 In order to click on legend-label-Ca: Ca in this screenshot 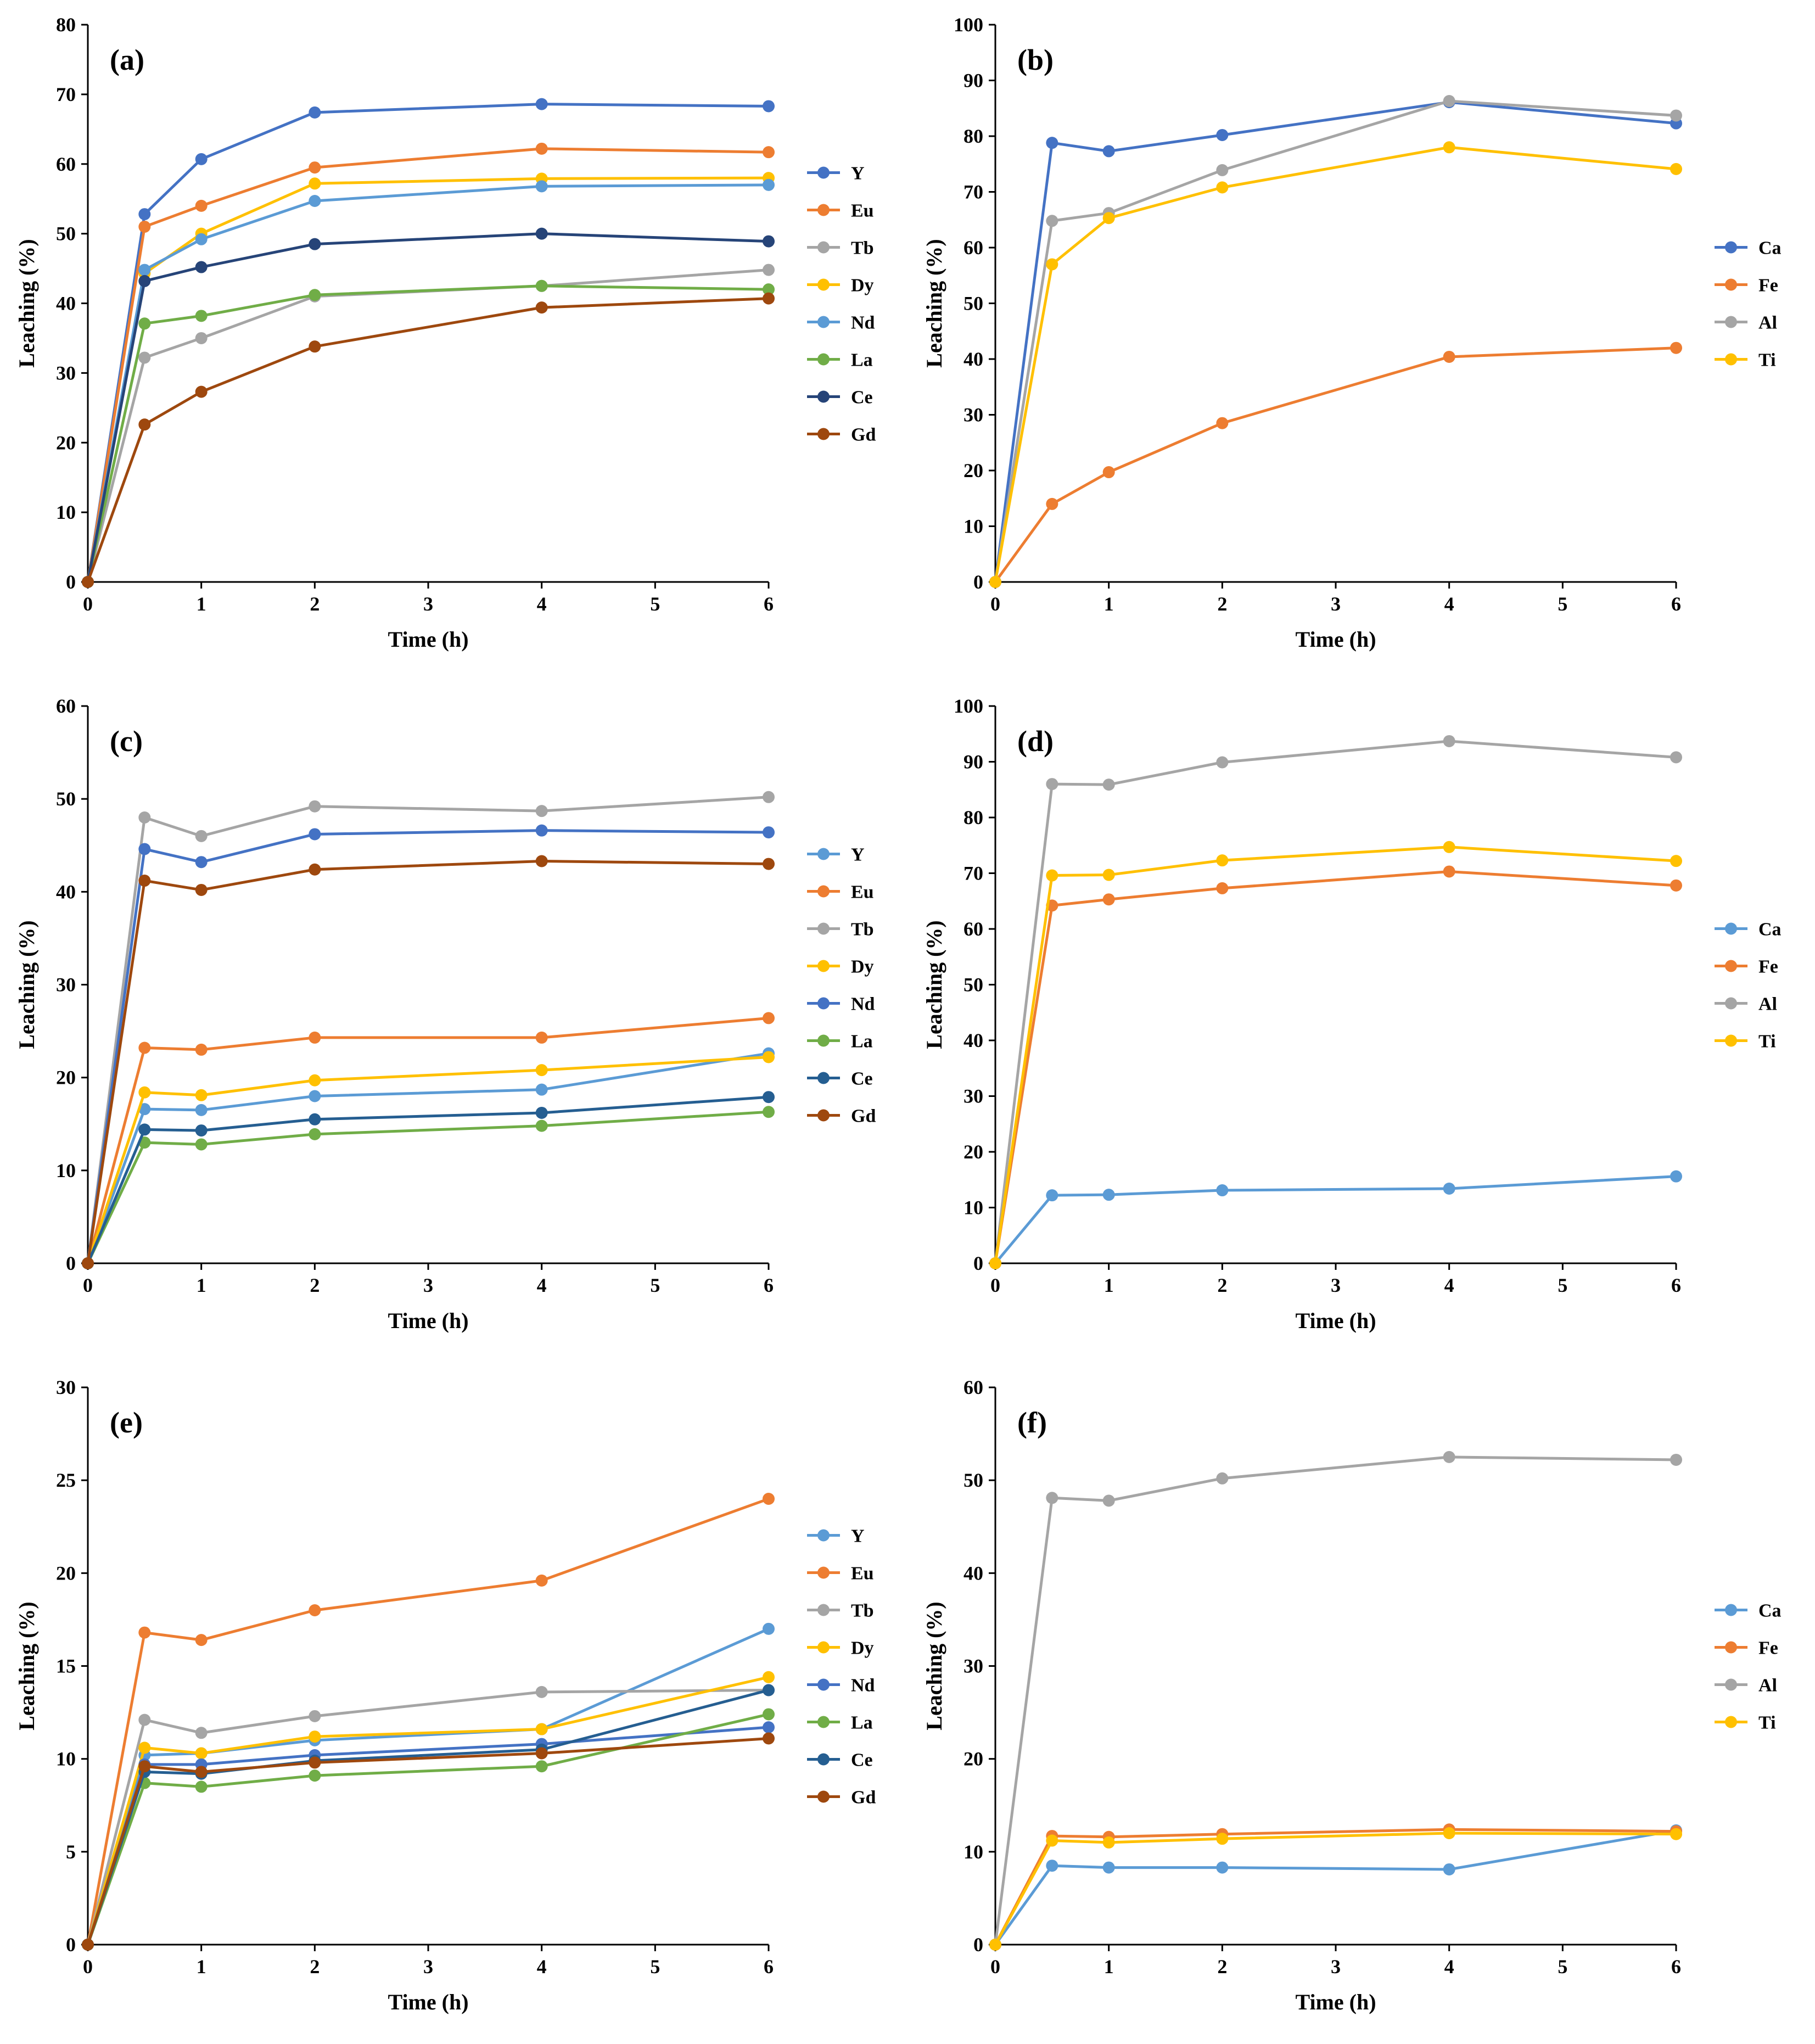, I will do `click(1770, 249)`.